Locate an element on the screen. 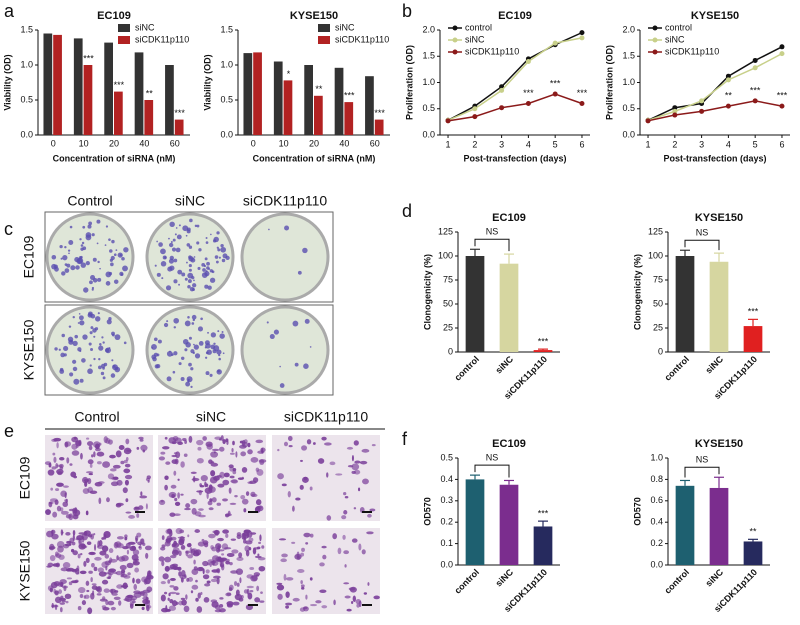 The height and width of the screenshot is (625, 800). y-tick-label: 0.4 is located at coordinates (656, 522).